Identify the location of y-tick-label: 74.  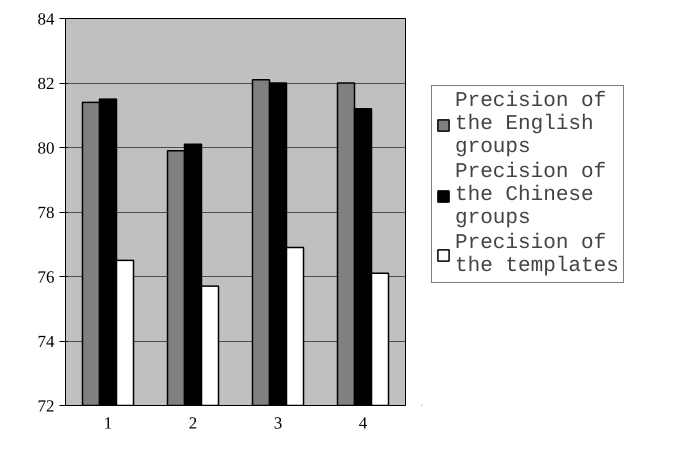
(46, 341).